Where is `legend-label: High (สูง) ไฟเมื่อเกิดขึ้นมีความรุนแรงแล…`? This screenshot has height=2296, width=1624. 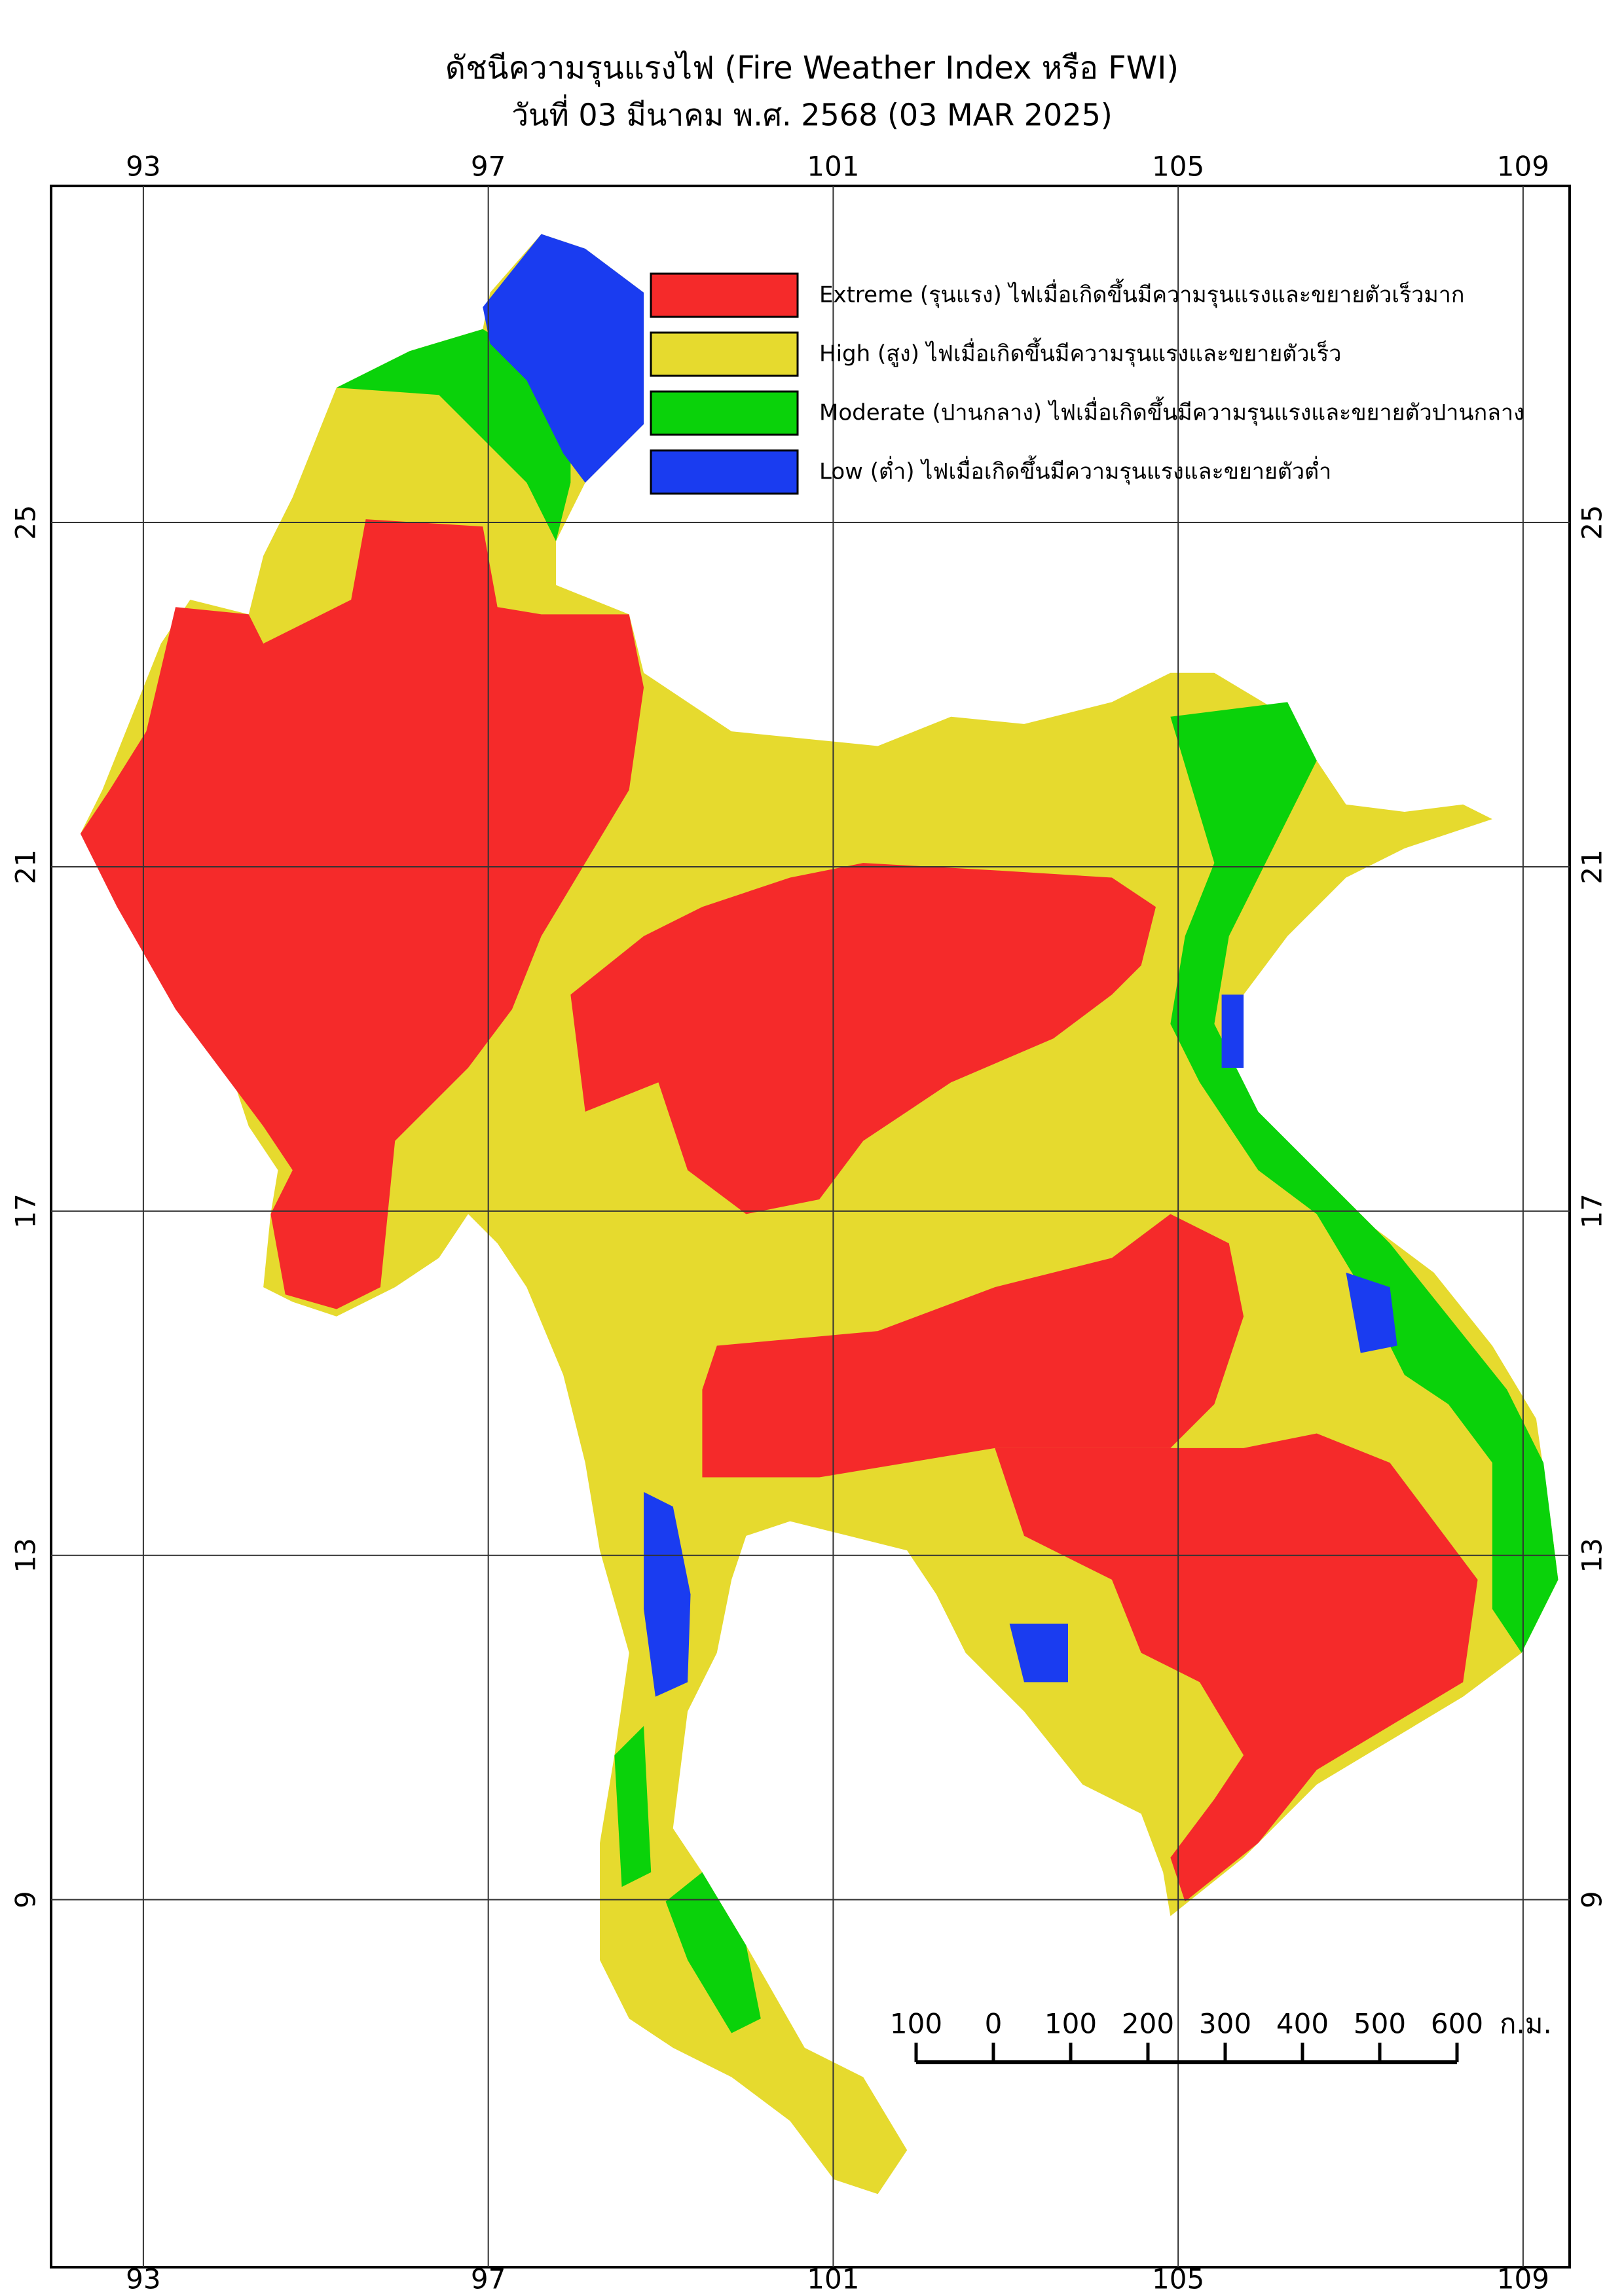
legend-label: High (สูง) ไฟเมื่อเกิดขึ้นมีความรุนแรงแล… is located at coordinates (1080, 352).